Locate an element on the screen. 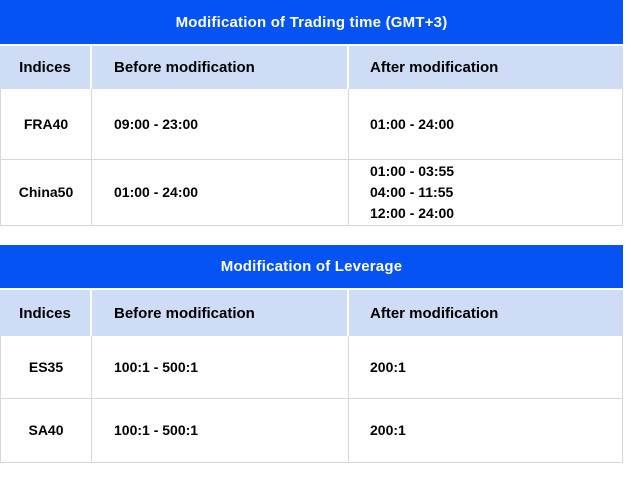 This screenshot has height=477, width=631. index-cell: China50 is located at coordinates (46, 192).